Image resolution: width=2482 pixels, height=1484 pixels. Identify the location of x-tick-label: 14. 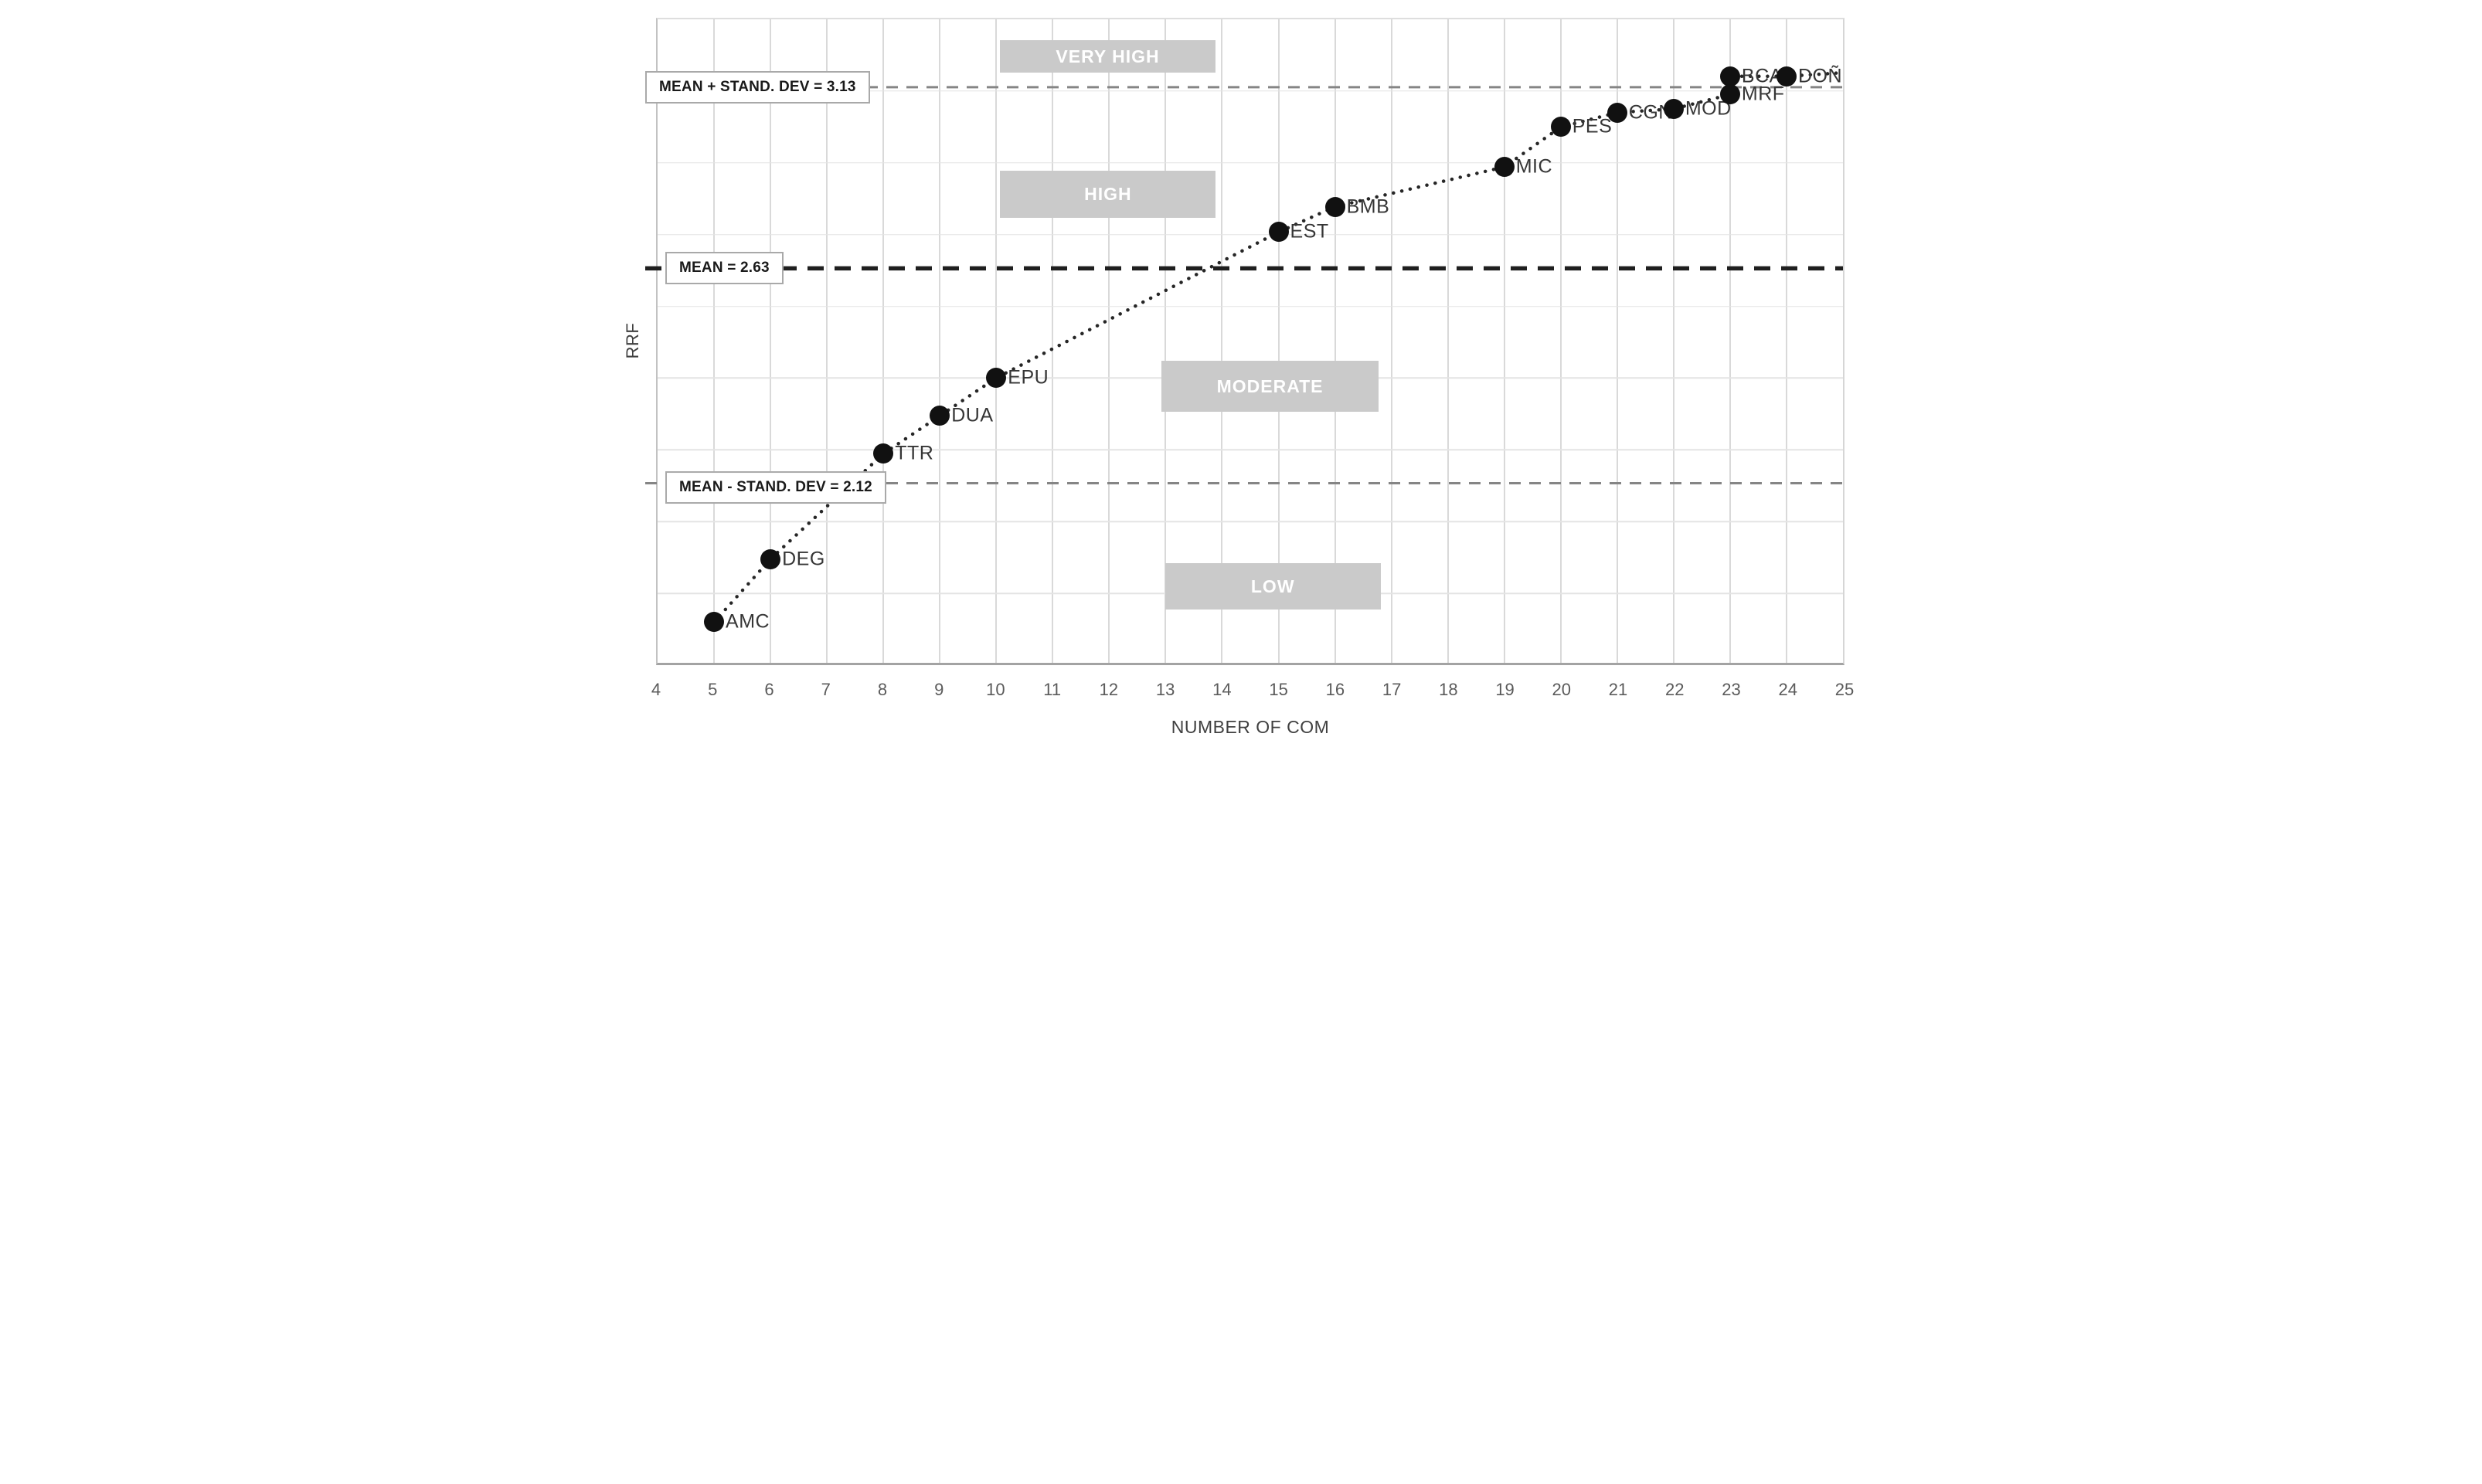
(1222, 689).